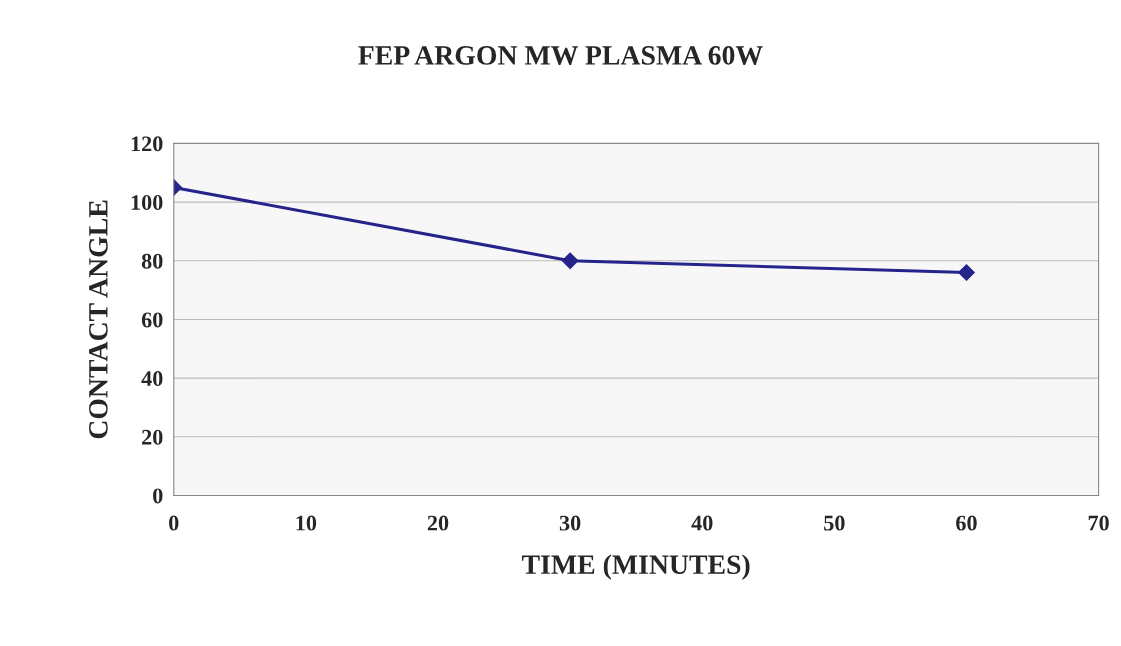 The width and height of the screenshot is (1121, 646). What do you see at coordinates (702, 523) in the screenshot?
I see `x-tick-label: 40` at bounding box center [702, 523].